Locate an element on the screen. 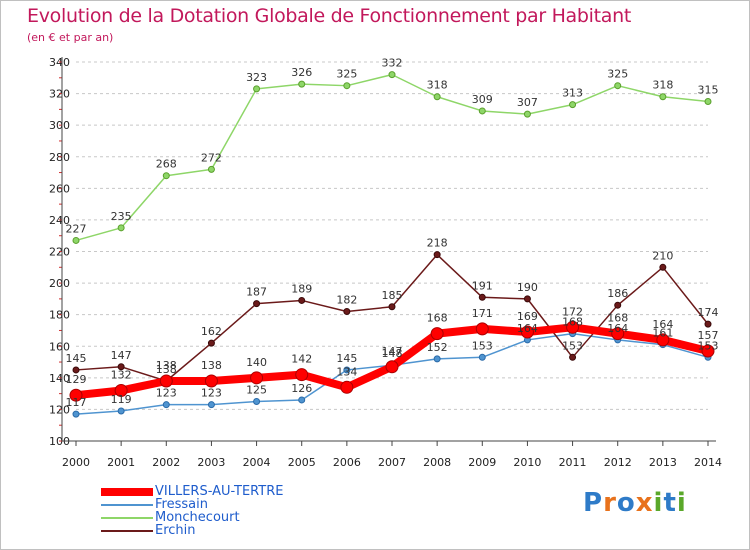 This screenshot has width=750, height=550. logo-letter: i is located at coordinates (681, 503).